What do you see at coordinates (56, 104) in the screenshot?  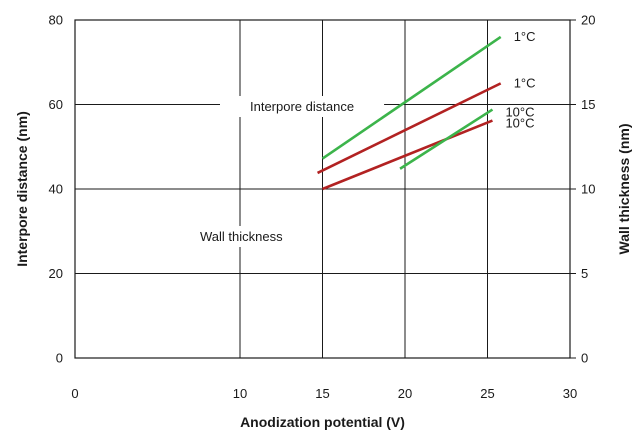 I see `y-tick-label: 60` at bounding box center [56, 104].